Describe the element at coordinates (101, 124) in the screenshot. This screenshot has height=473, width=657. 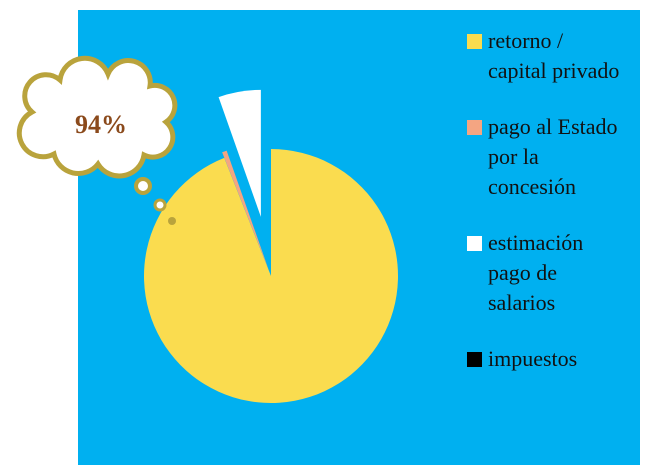
I see `data-label: 94%` at that location.